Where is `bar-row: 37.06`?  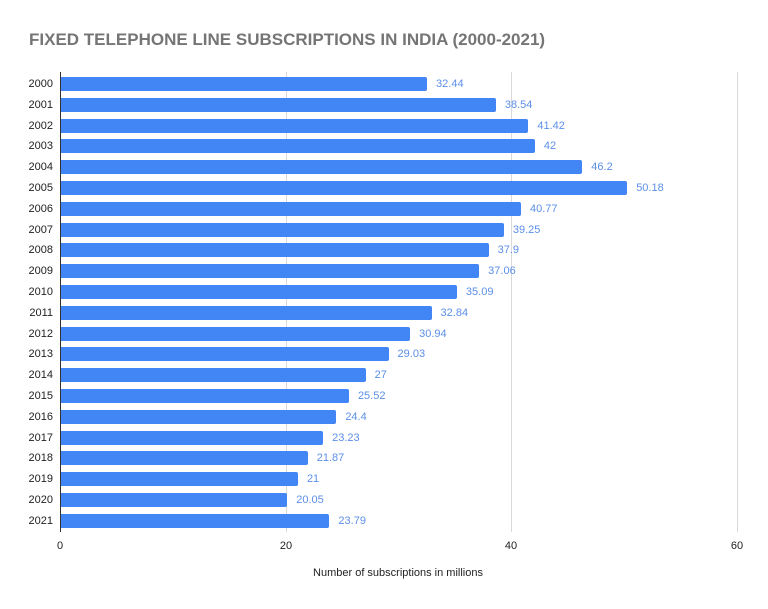
bar-row: 37.06 is located at coordinates (399, 271).